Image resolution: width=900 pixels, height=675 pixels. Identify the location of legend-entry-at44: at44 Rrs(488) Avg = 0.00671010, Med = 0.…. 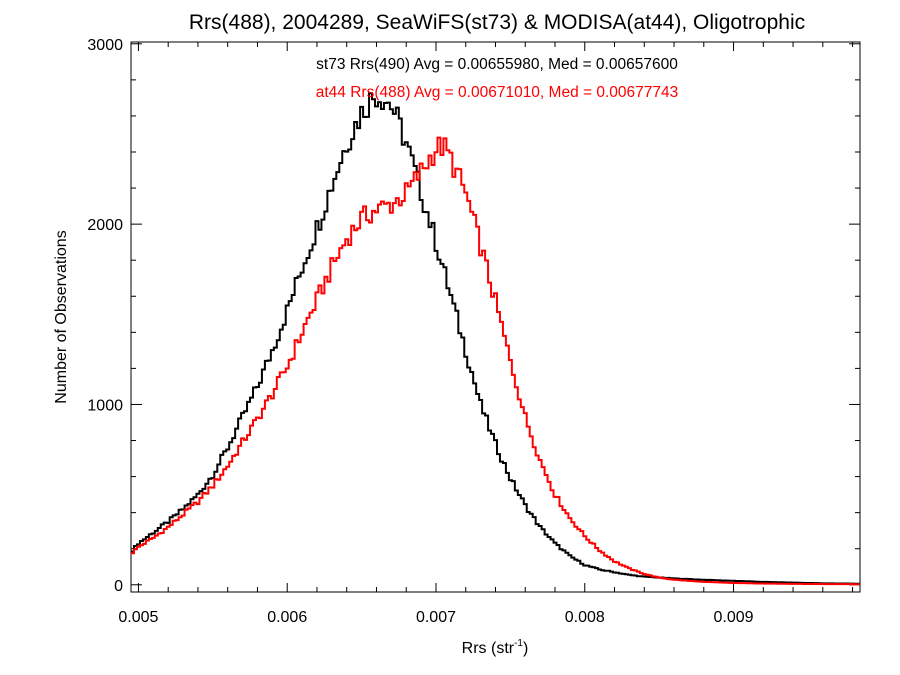
(497, 92).